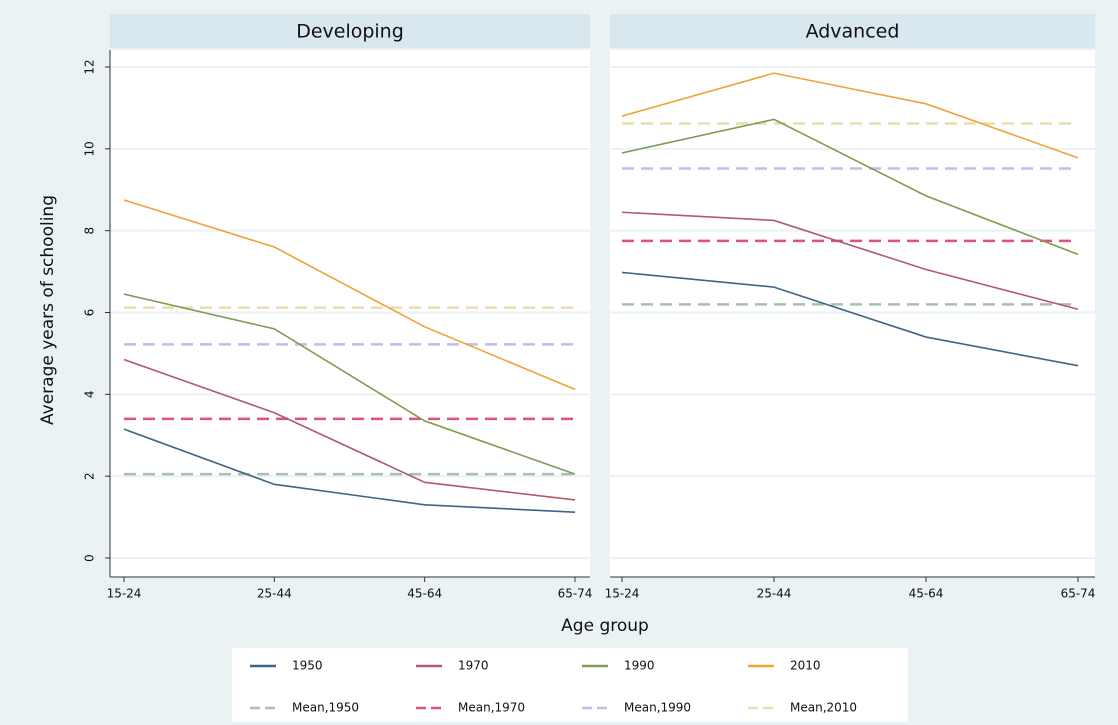  What do you see at coordinates (491, 708) in the screenshot?
I see `legend-label: Mean,1970` at bounding box center [491, 708].